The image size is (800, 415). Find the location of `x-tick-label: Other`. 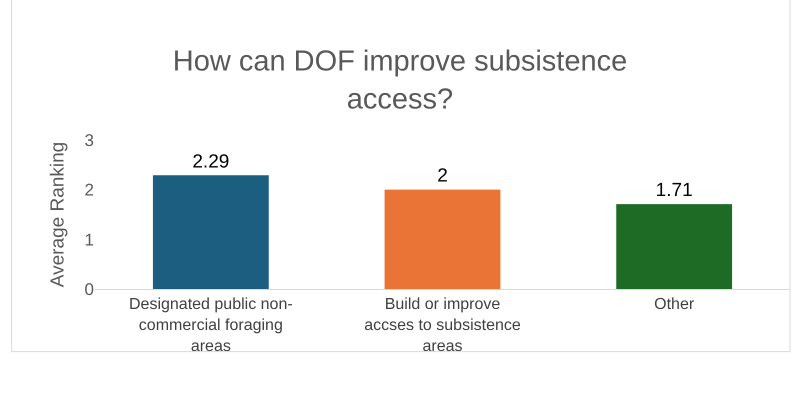

x-tick-label: Other is located at coordinates (674, 305).